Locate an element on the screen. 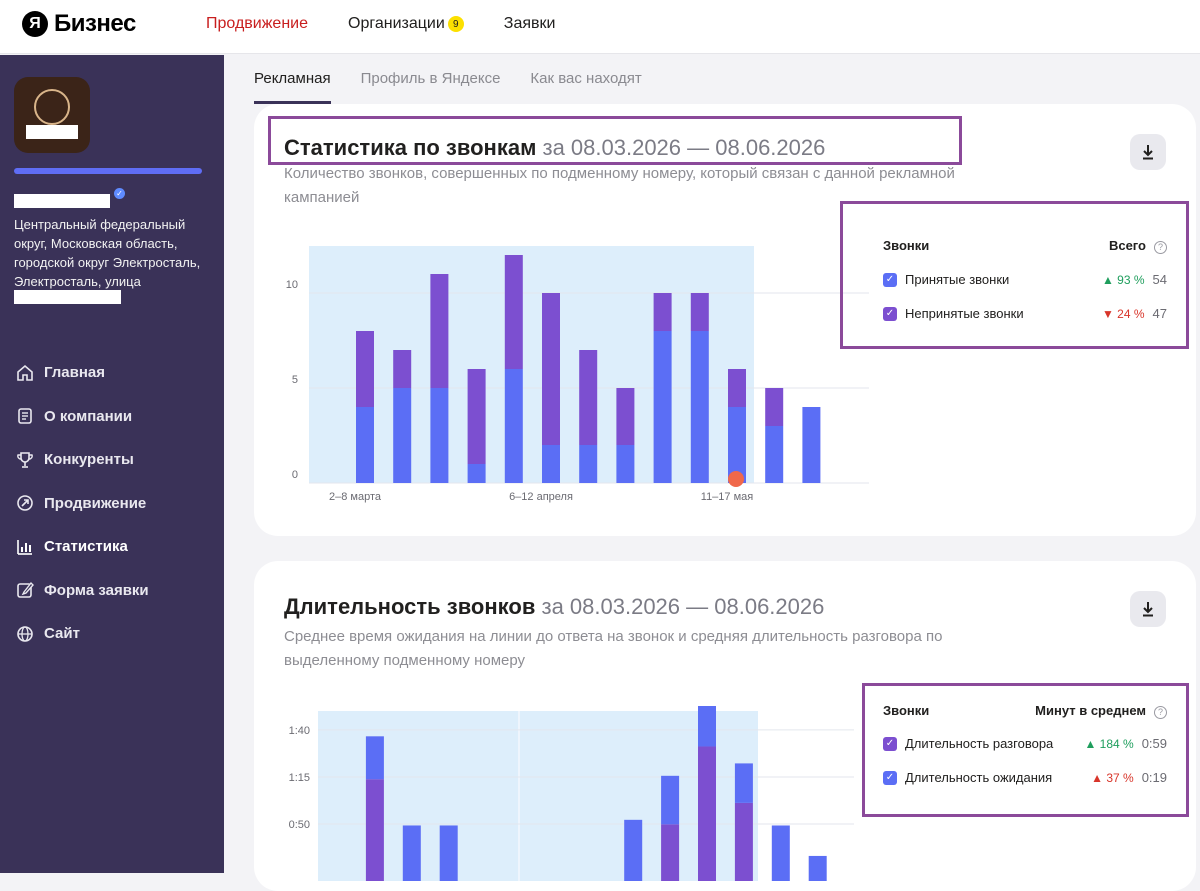  legend-header-label: Звонки is located at coordinates (906, 245).